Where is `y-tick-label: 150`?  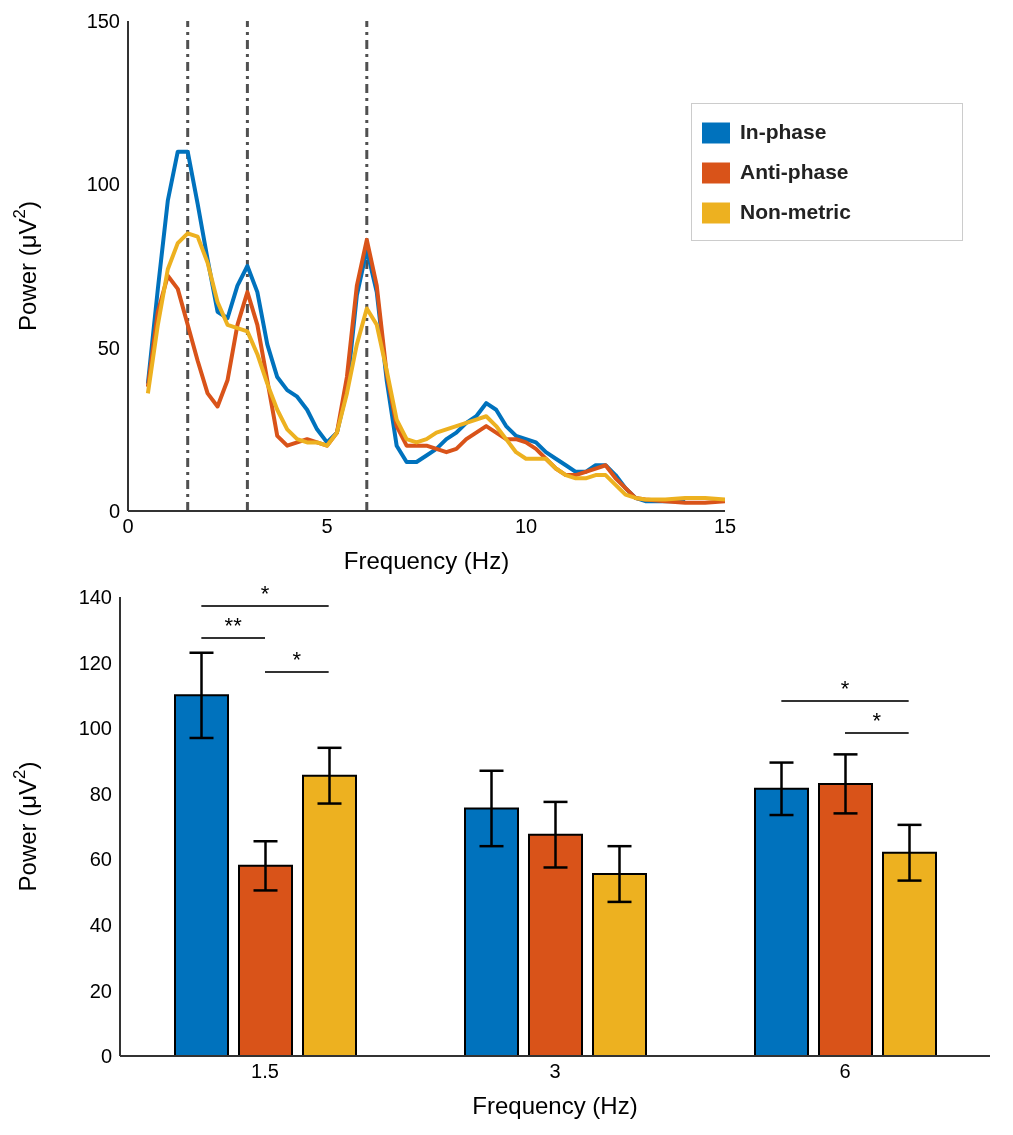
y-tick-label: 150 is located at coordinates (103, 21).